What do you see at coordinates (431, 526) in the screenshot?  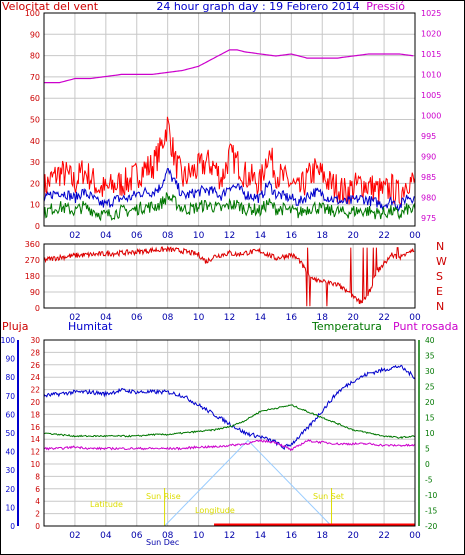 I see `temperature-tick-label: -20` at bounding box center [431, 526].